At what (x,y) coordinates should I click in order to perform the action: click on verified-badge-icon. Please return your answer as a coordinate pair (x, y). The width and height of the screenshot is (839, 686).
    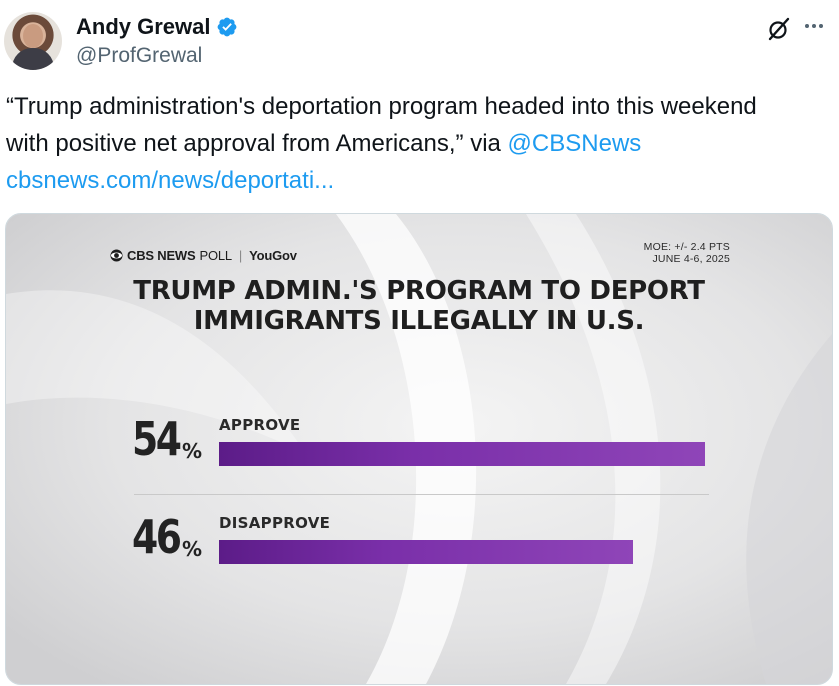
    Looking at the image, I should click on (227, 27).